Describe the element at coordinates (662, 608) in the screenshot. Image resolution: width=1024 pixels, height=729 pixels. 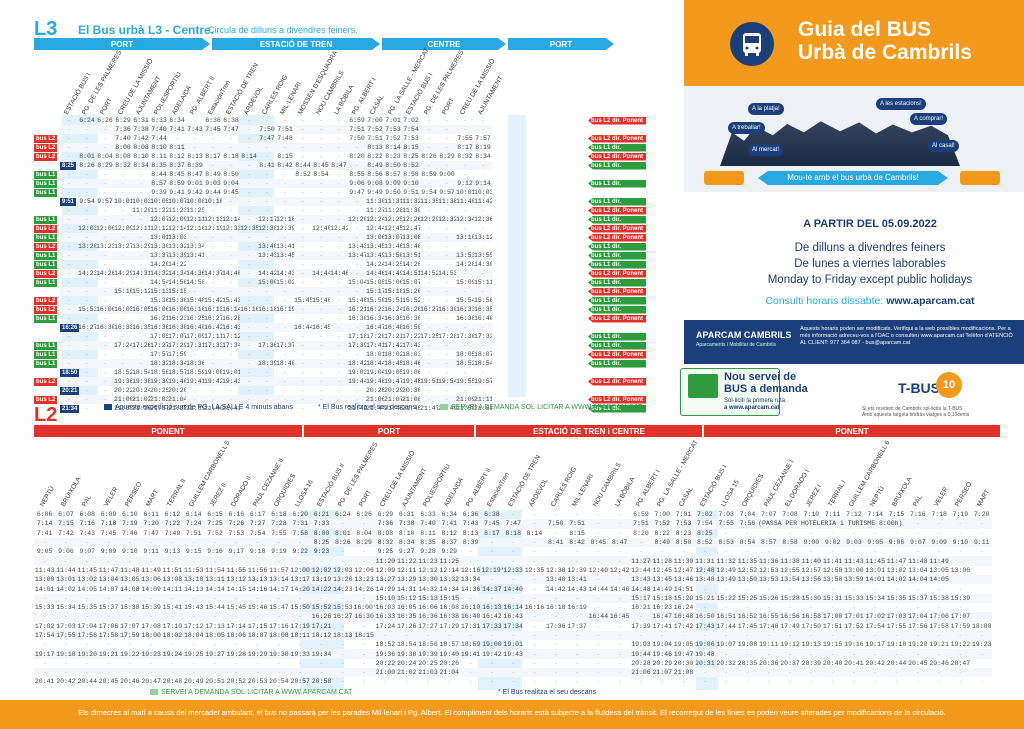
I see `time-cell: 16:23` at that location.